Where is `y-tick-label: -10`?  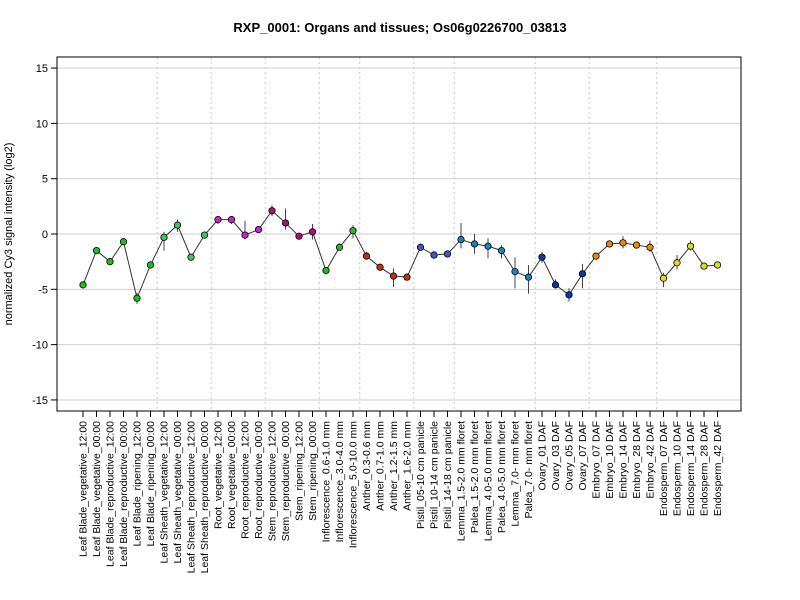
y-tick-label: -10 is located at coordinates (40, 346).